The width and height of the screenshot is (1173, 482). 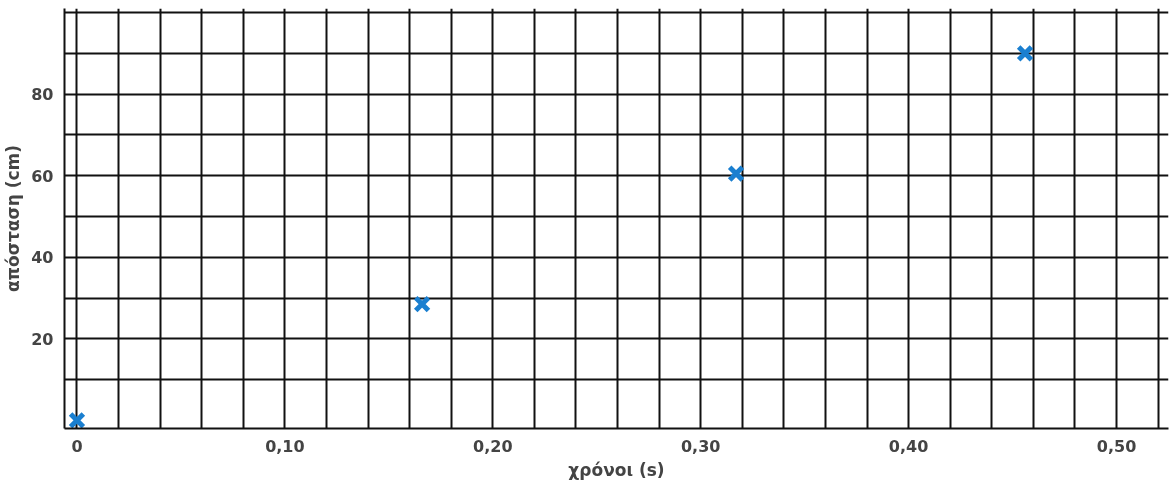 I want to click on x-tick-label: 0,30, so click(x=700, y=446).